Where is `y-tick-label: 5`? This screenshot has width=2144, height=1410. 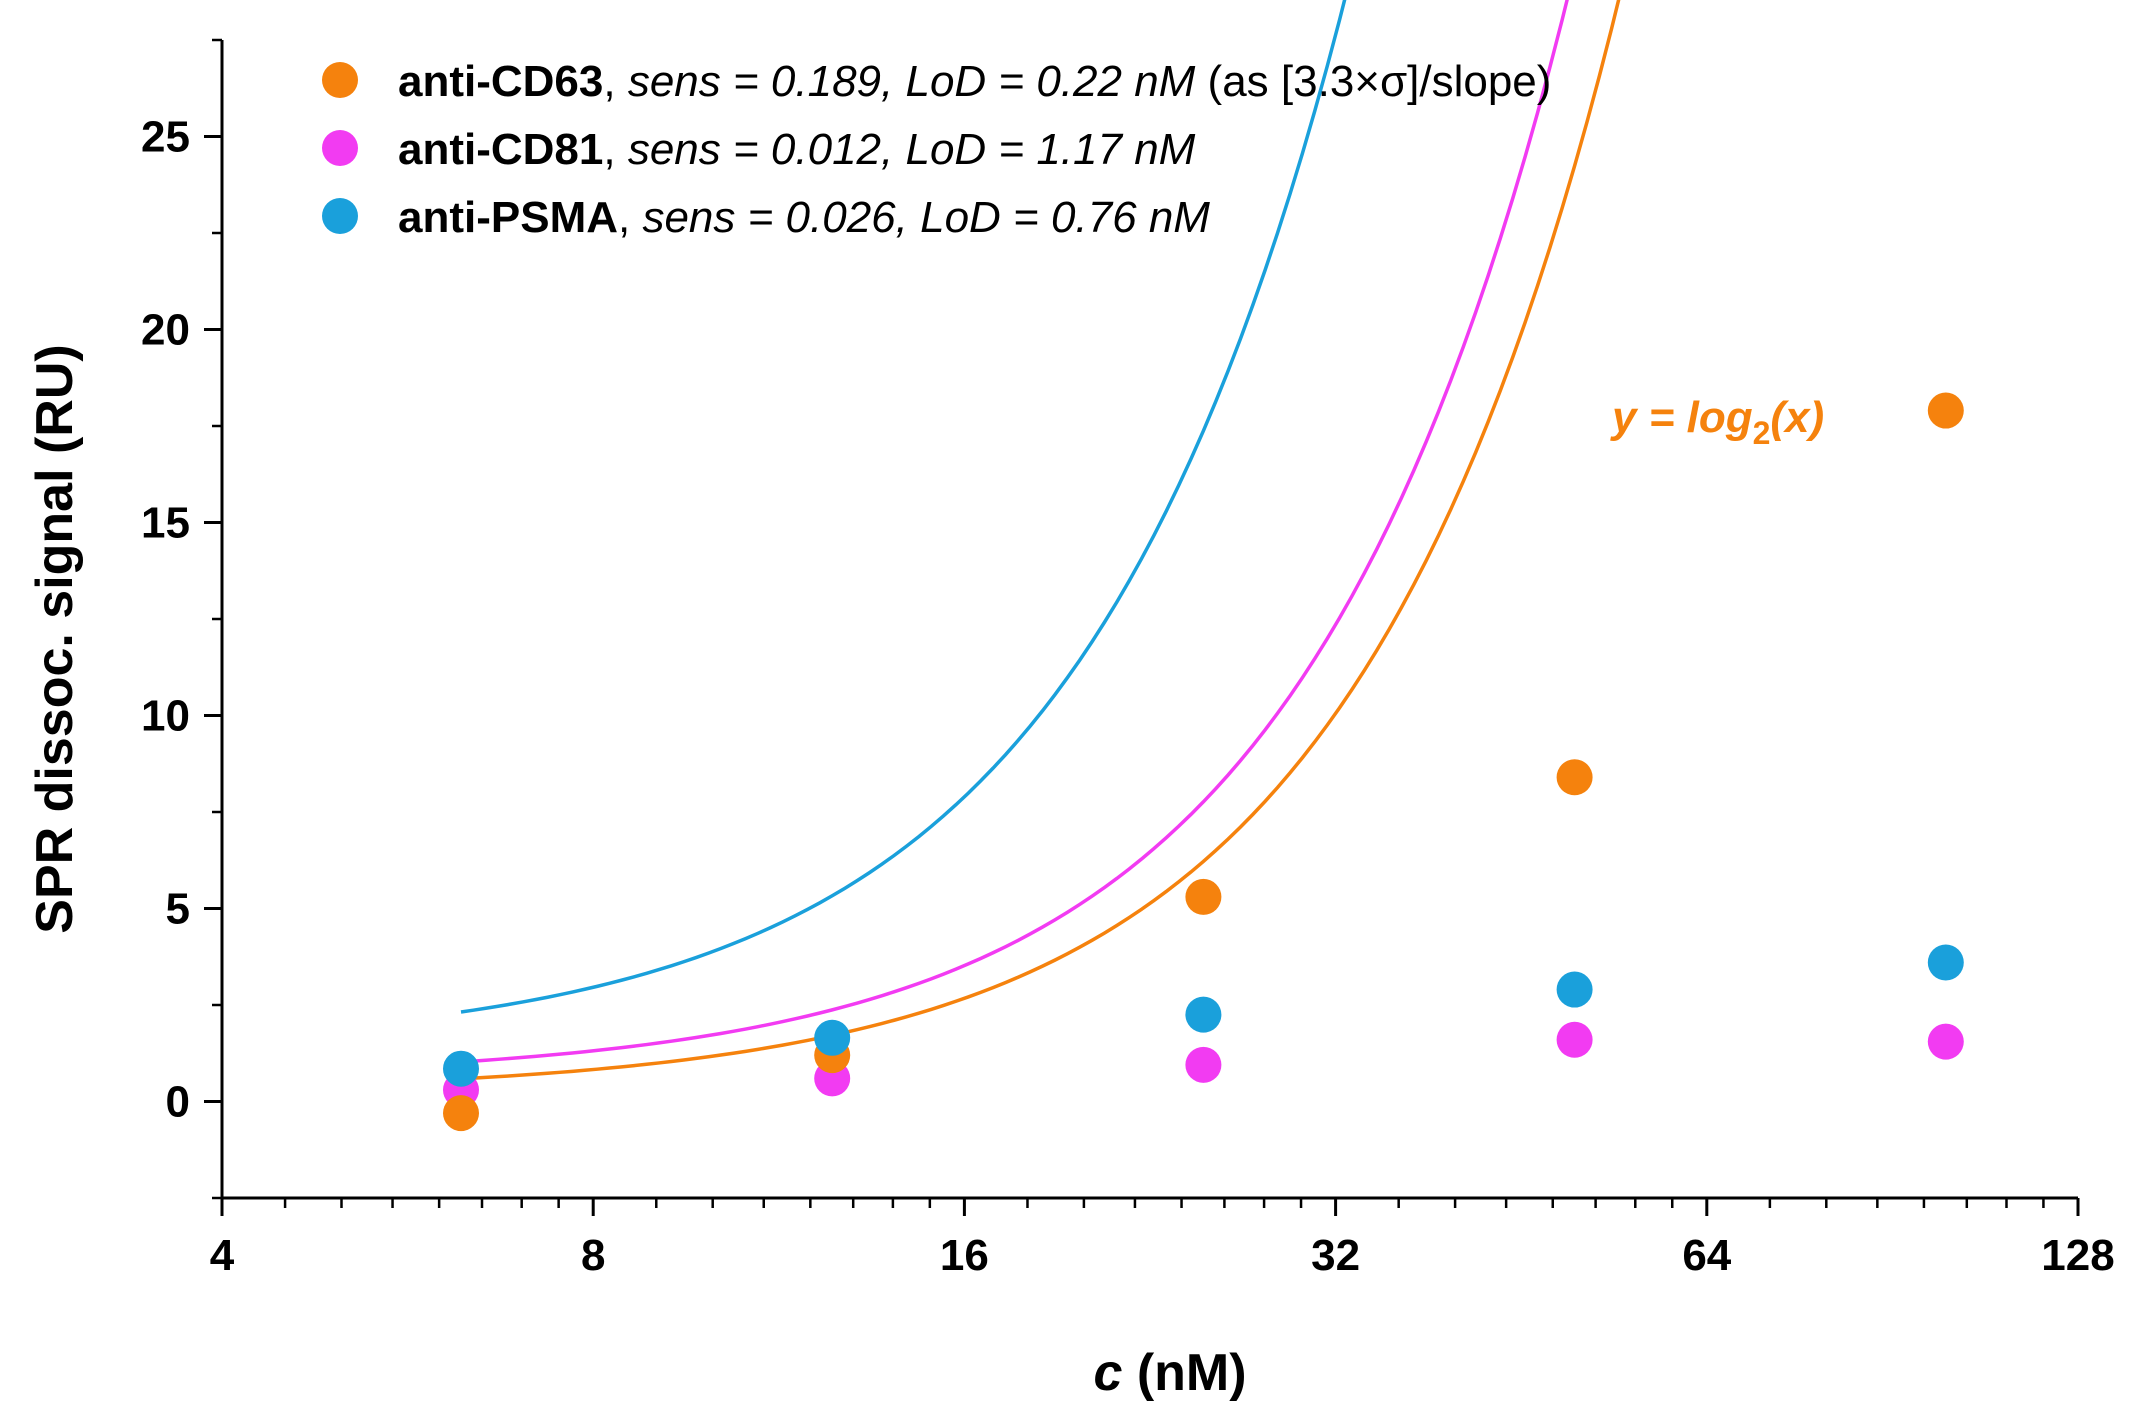
y-tick-label: 5 is located at coordinates (178, 909).